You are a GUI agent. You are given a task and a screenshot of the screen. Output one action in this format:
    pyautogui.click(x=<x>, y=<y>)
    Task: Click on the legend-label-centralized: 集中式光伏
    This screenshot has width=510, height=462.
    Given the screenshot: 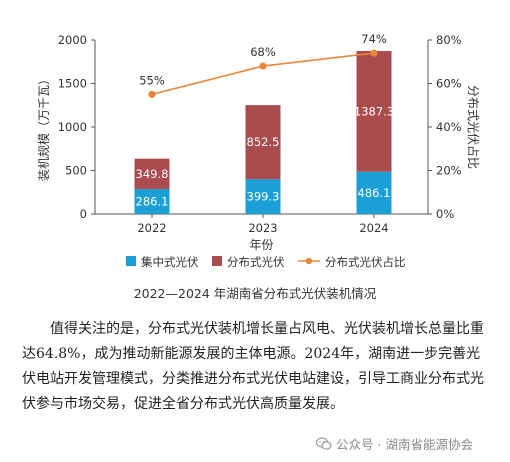 What is the action you would take?
    pyautogui.click(x=170, y=262)
    